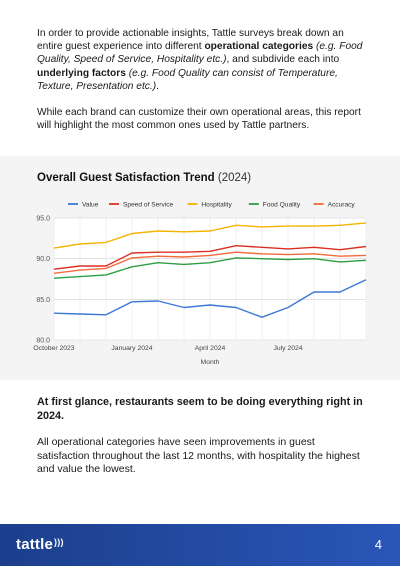 This screenshot has height=566, width=400. What do you see at coordinates (210, 235) in the screenshot?
I see `series-line-hospitality` at bounding box center [210, 235].